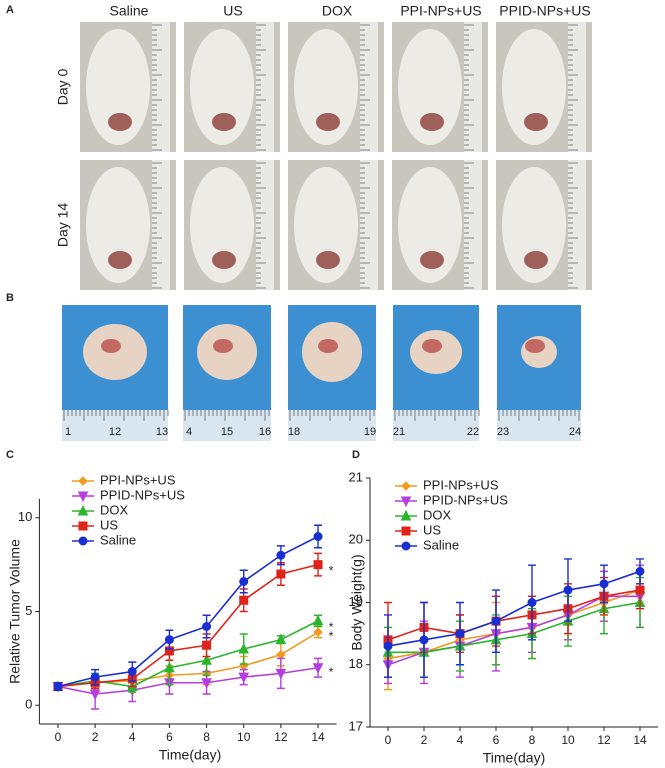 The image size is (665, 768). What do you see at coordinates (356, 539) in the screenshot?
I see `y-tick-label: 20` at bounding box center [356, 539].